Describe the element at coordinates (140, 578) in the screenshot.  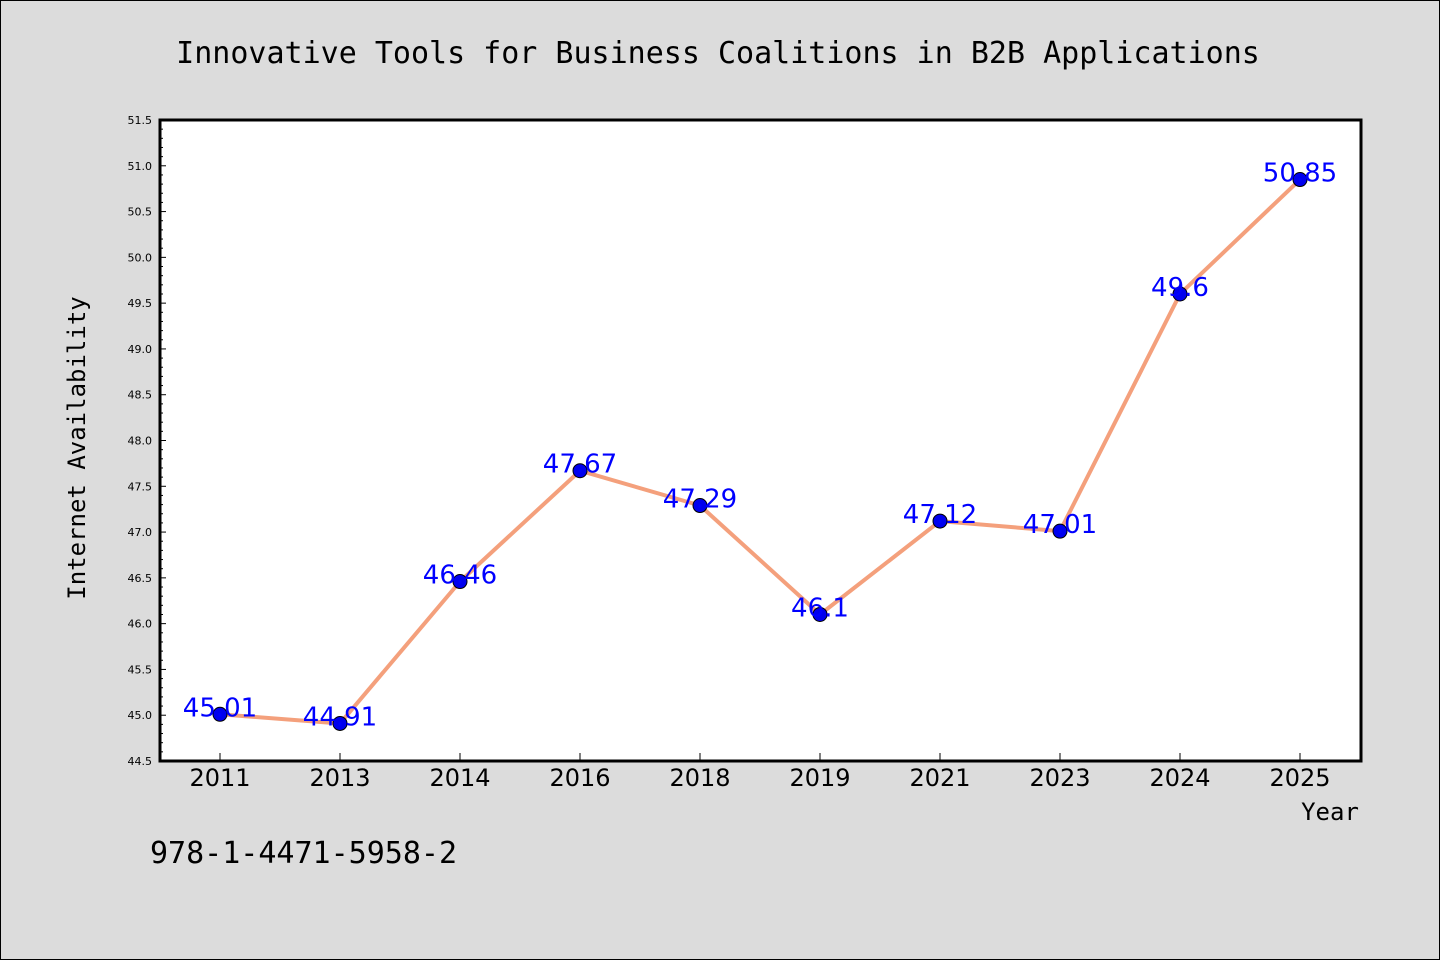
I see `y-tick-label: 46.5` at that location.